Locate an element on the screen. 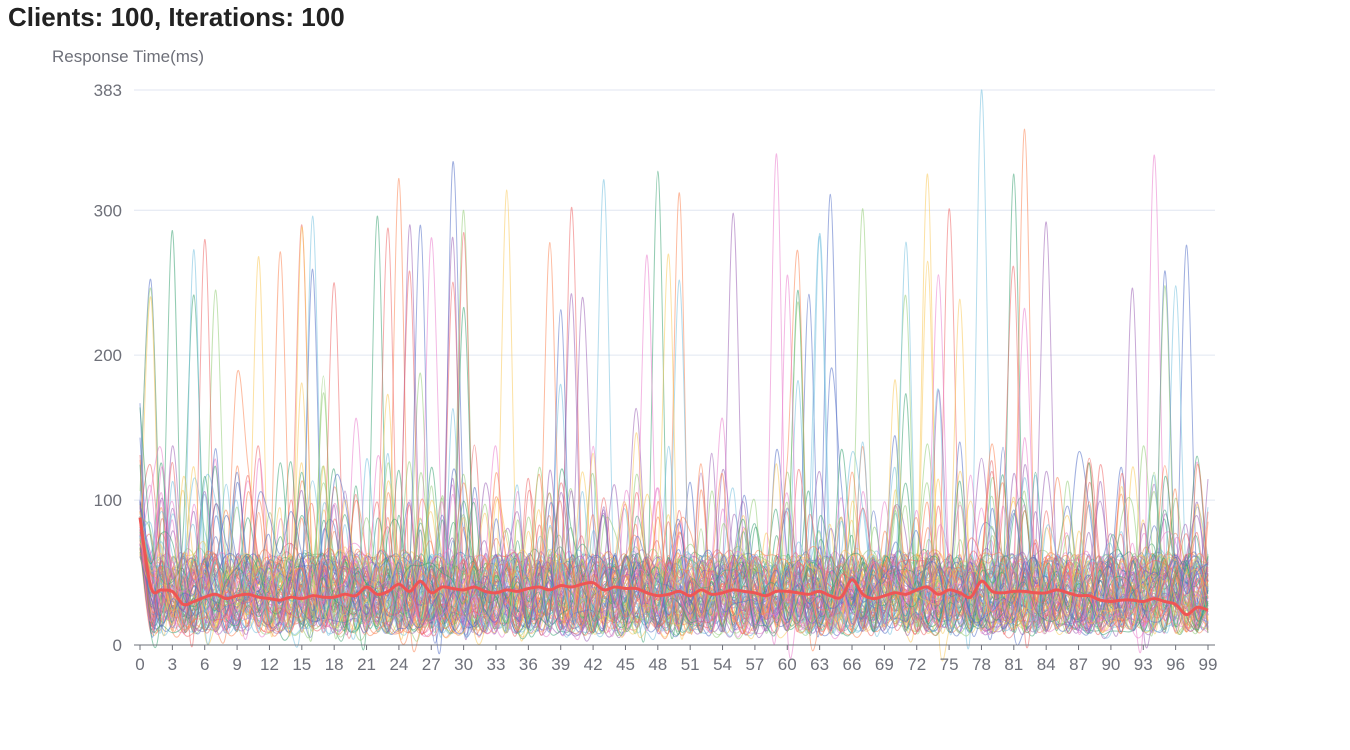 The width and height of the screenshot is (1350, 750). x-tick-label: 27 is located at coordinates (431, 664).